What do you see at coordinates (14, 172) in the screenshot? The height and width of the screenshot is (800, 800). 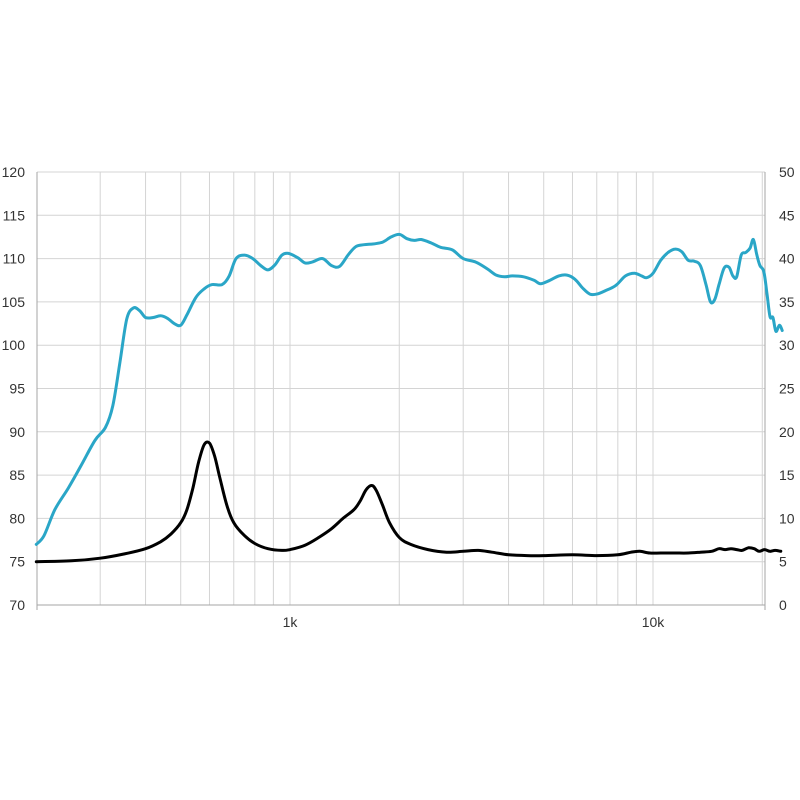 I see `left-tick-label: 120` at bounding box center [14, 172].